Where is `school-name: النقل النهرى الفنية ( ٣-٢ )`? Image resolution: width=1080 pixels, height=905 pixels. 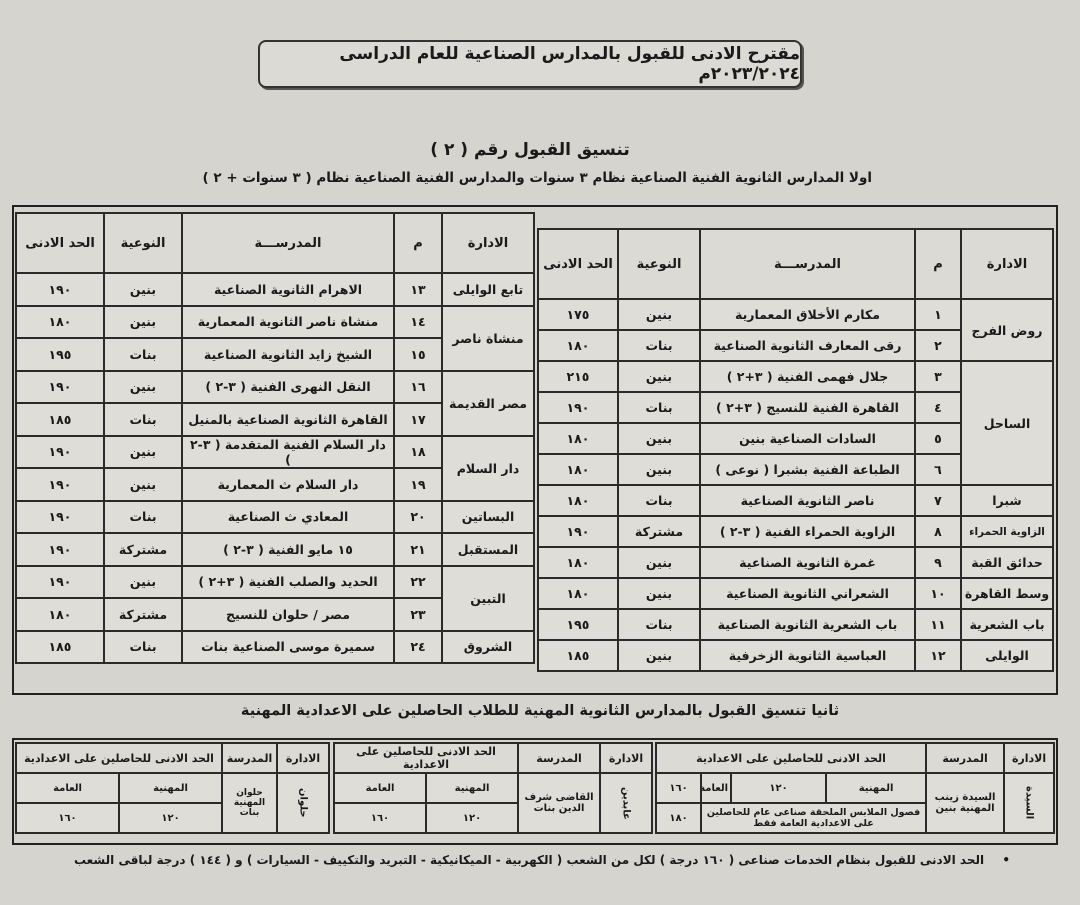 school-name: النقل النهرى الفنية ( ٣-٢ ) is located at coordinates (288, 386).